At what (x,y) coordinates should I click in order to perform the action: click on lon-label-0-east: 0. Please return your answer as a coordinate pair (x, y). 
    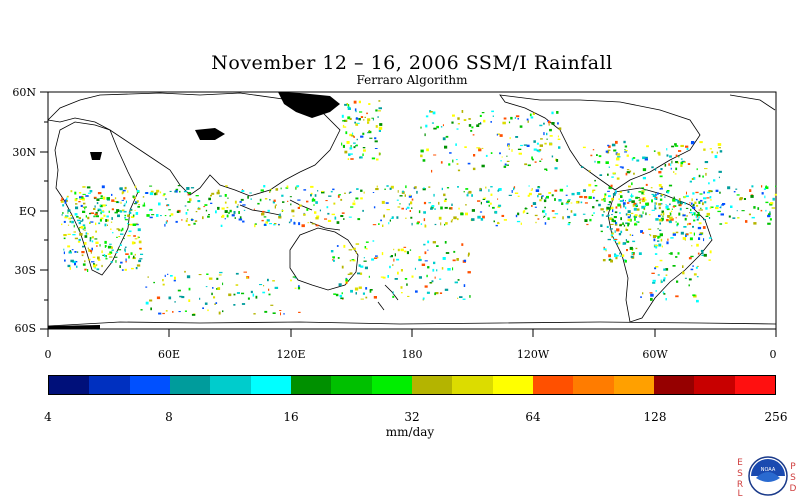
    Looking at the image, I should click on (773, 354).